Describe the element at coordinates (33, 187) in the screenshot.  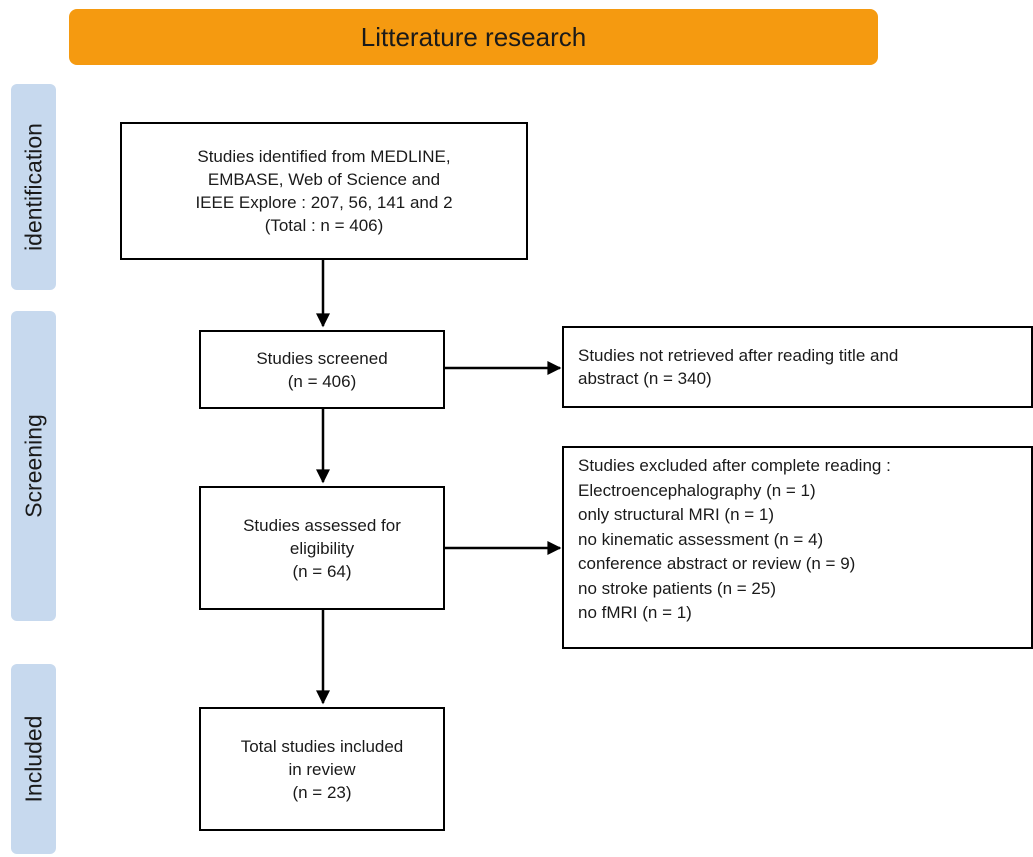
I see `phase-identification: identification` at that location.